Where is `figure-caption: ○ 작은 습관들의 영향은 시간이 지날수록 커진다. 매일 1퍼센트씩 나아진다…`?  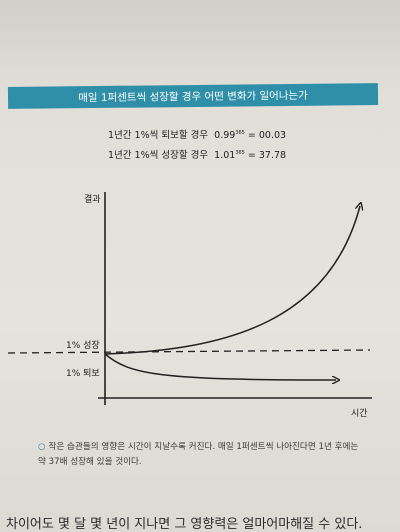
figure-caption: ○ 작은 습관들의 영향은 시간이 지날수록 커진다. 매일 1퍼센트씩 나아진다… is located at coordinates (203, 455).